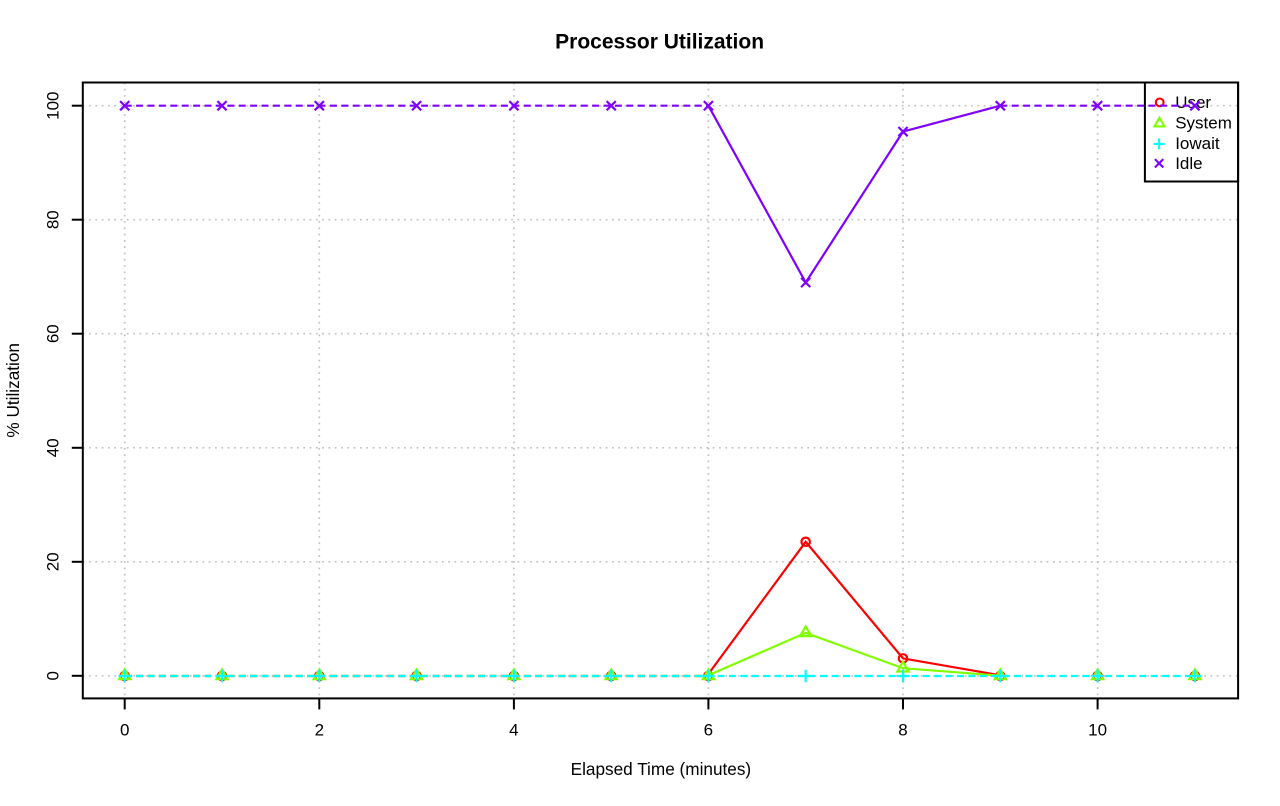 The image size is (1280, 806). What do you see at coordinates (1097, 729) in the screenshot?
I see `svg-text: 10` at bounding box center [1097, 729].